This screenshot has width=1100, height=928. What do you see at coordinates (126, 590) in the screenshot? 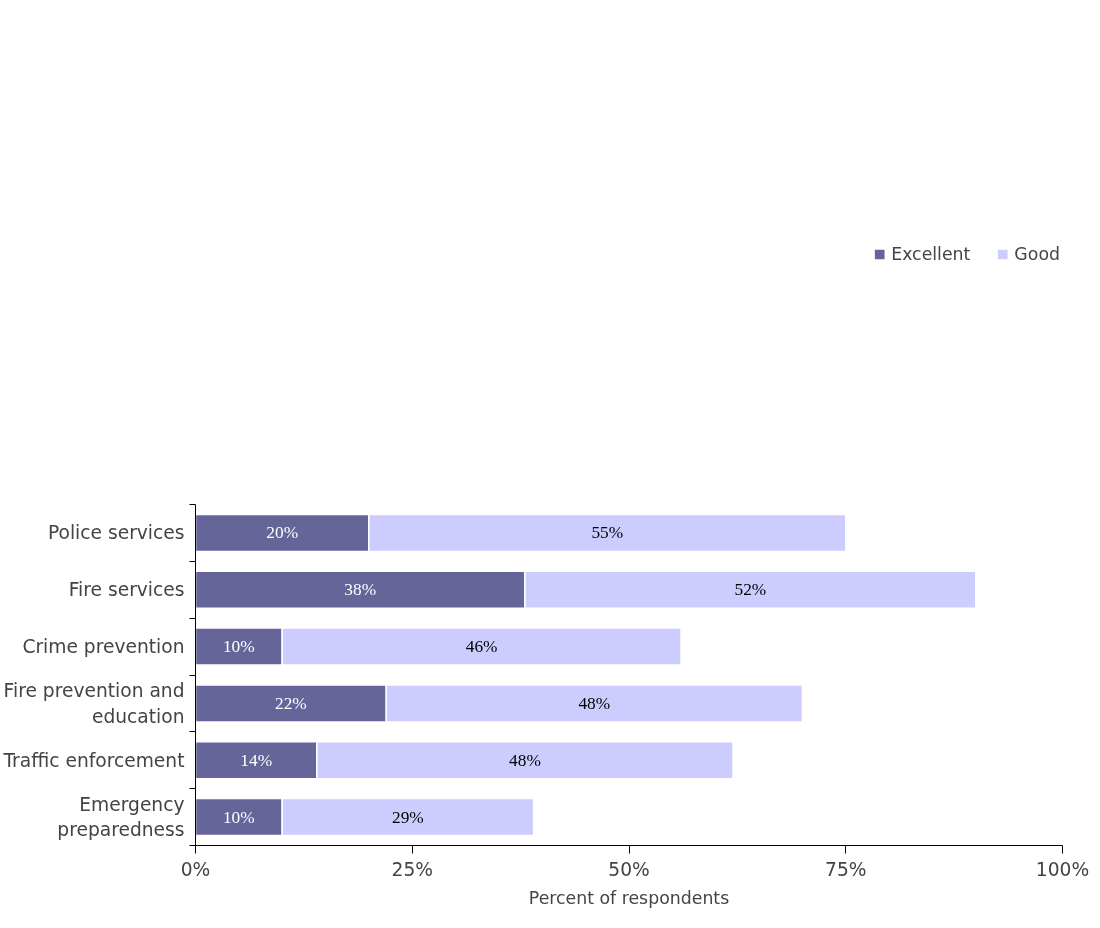
I see `y-tick-label: Fire services` at bounding box center [126, 590].